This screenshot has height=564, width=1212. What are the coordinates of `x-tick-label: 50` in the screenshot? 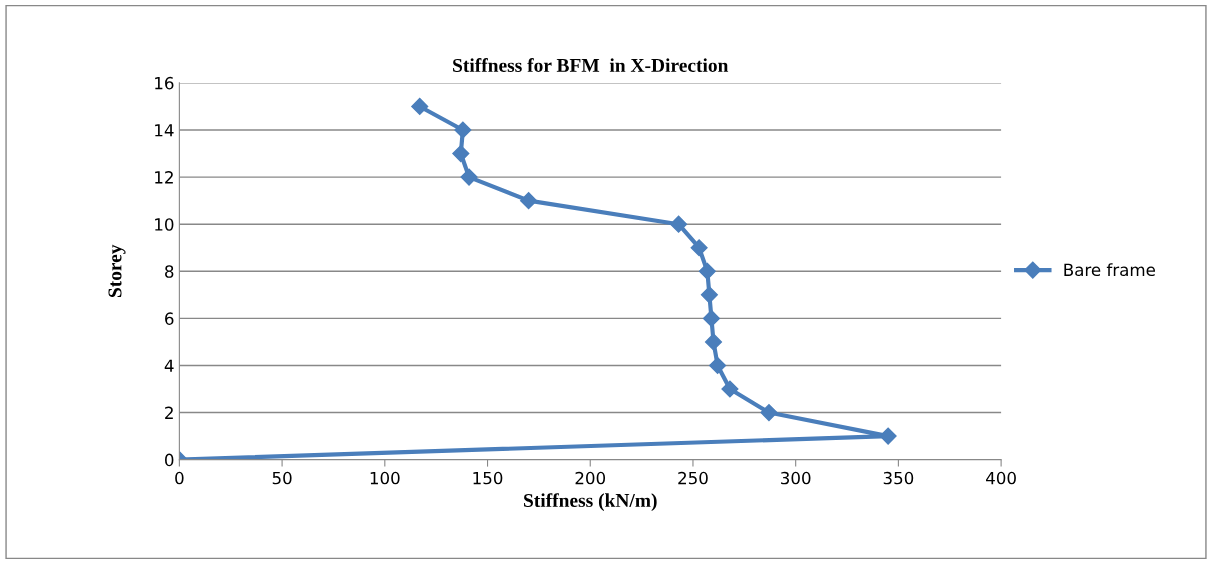 It's located at (282, 478).